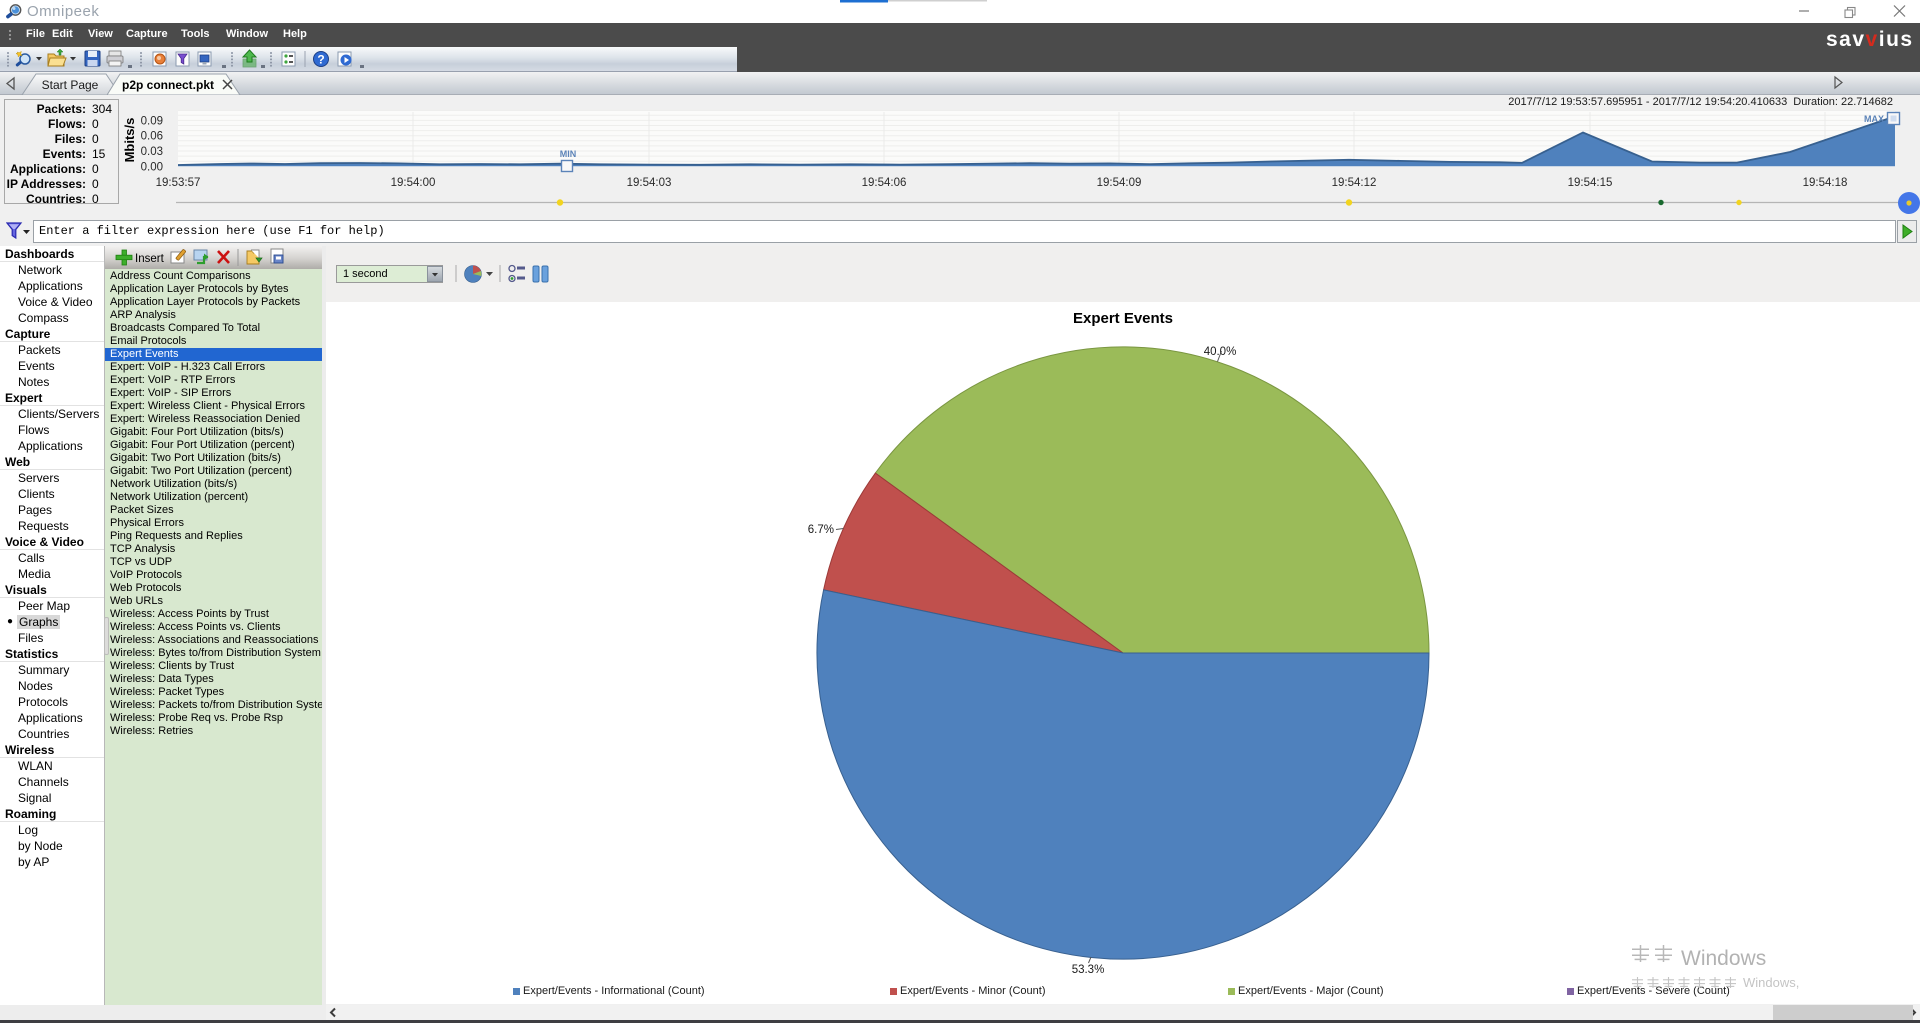 The width and height of the screenshot is (1920, 1023). Describe the element at coordinates (152, 121) in the screenshot. I see `svg-text: 0.09` at that location.